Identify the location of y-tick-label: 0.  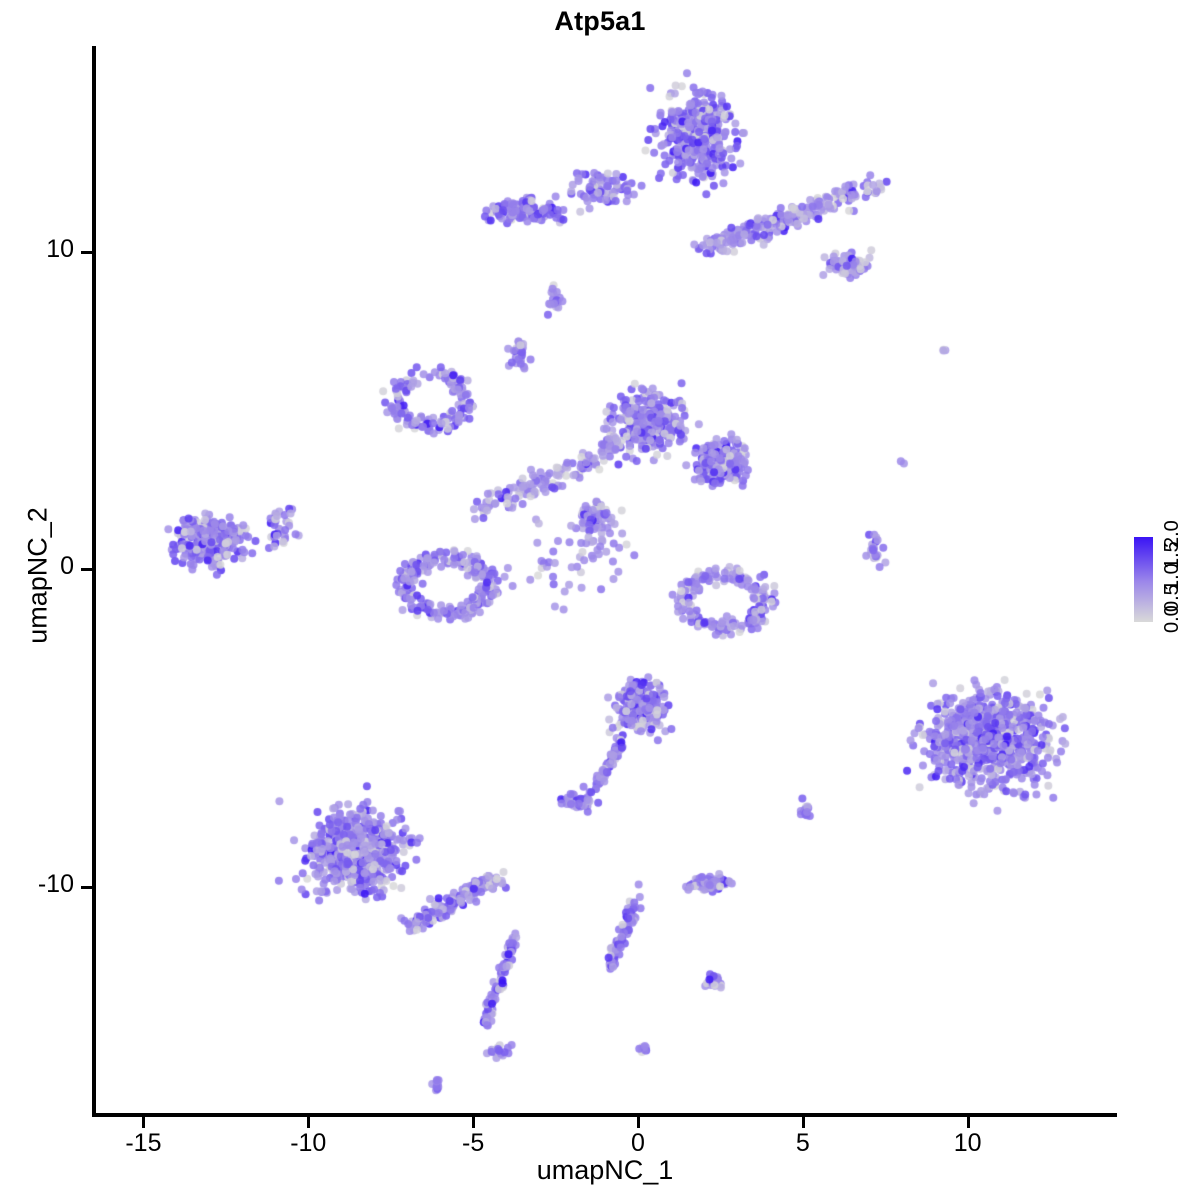
(67, 566).